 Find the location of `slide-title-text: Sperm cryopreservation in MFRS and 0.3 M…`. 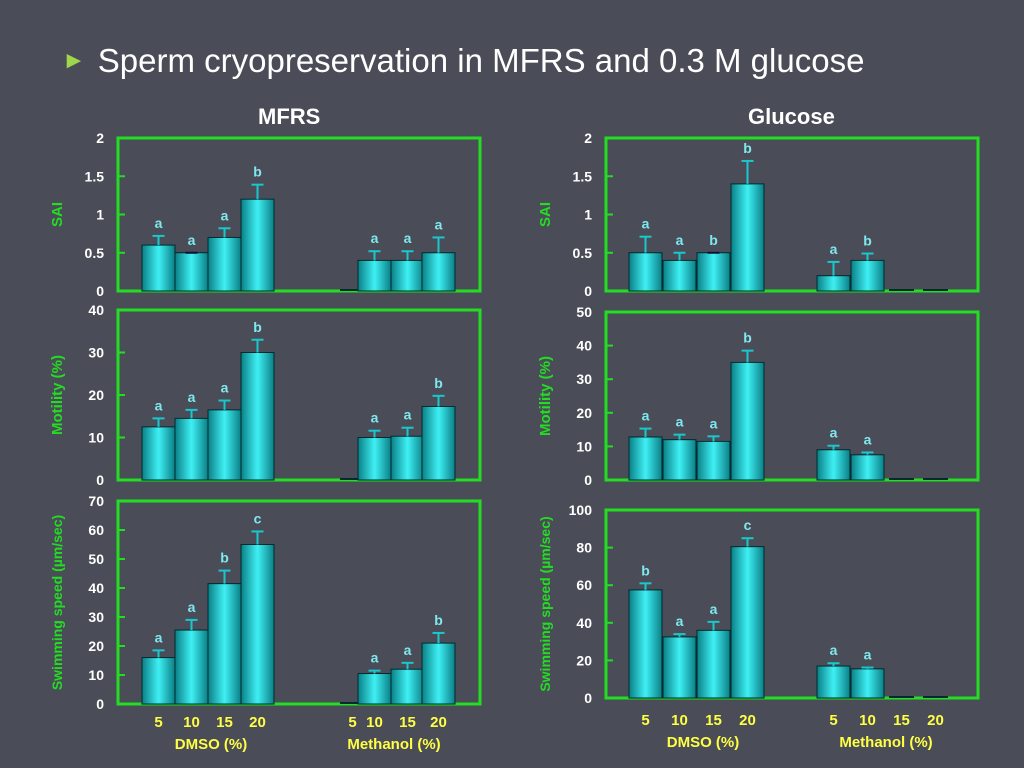

slide-title-text: Sperm cryopreservation in MFRS and 0.3 M… is located at coordinates (481, 60).